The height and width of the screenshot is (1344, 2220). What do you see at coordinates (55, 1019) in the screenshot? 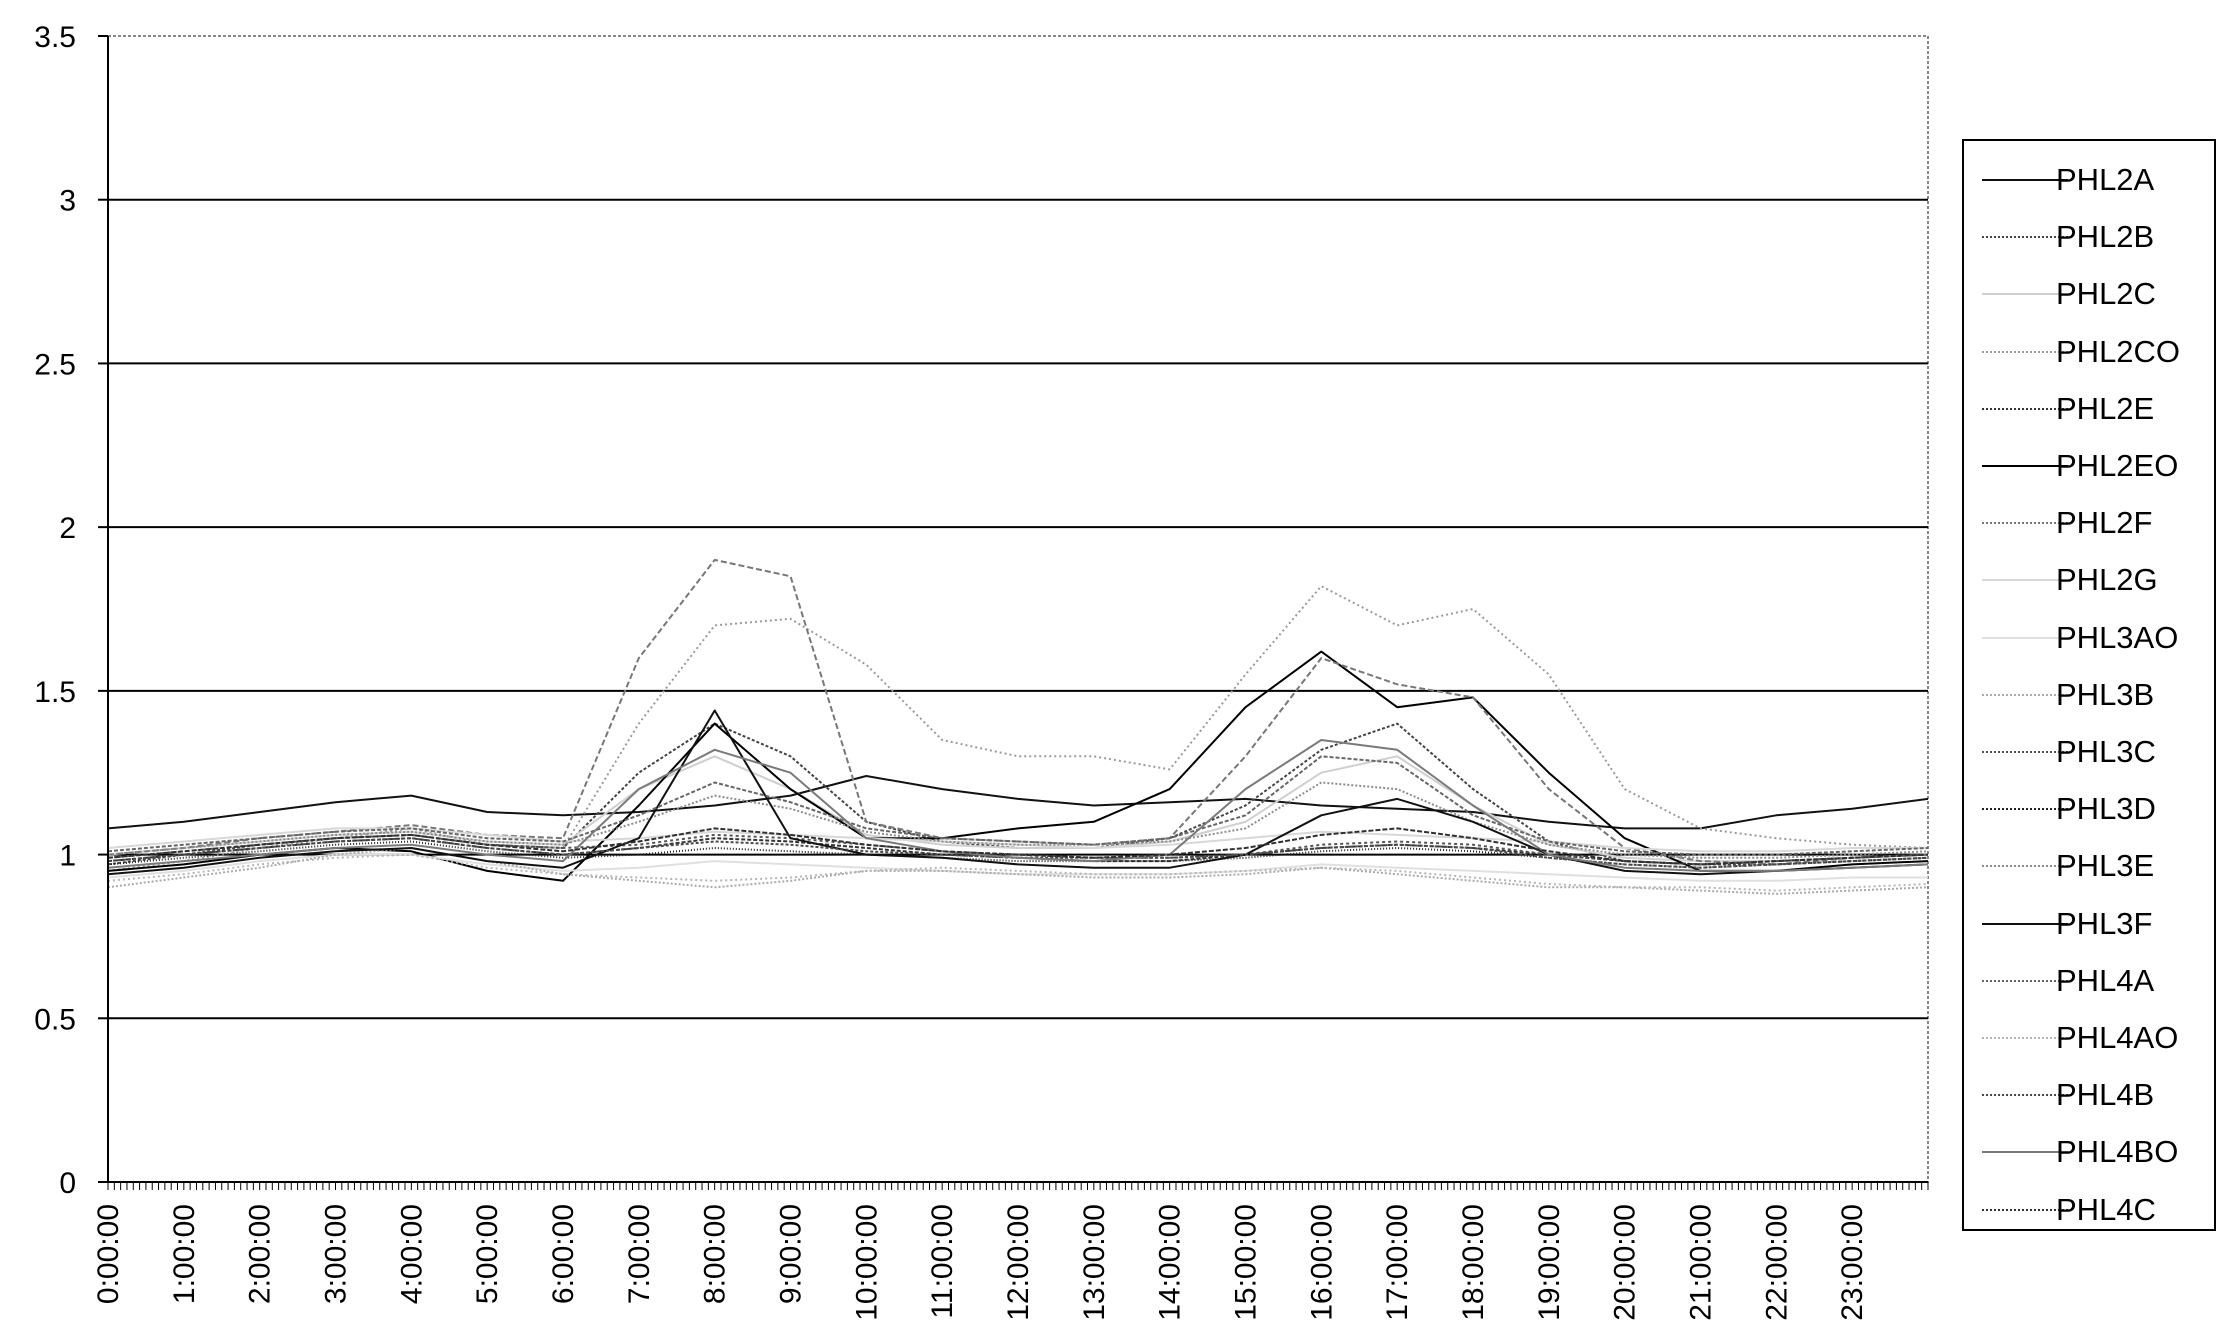
I see `y-tick-label: 0.5` at bounding box center [55, 1019].